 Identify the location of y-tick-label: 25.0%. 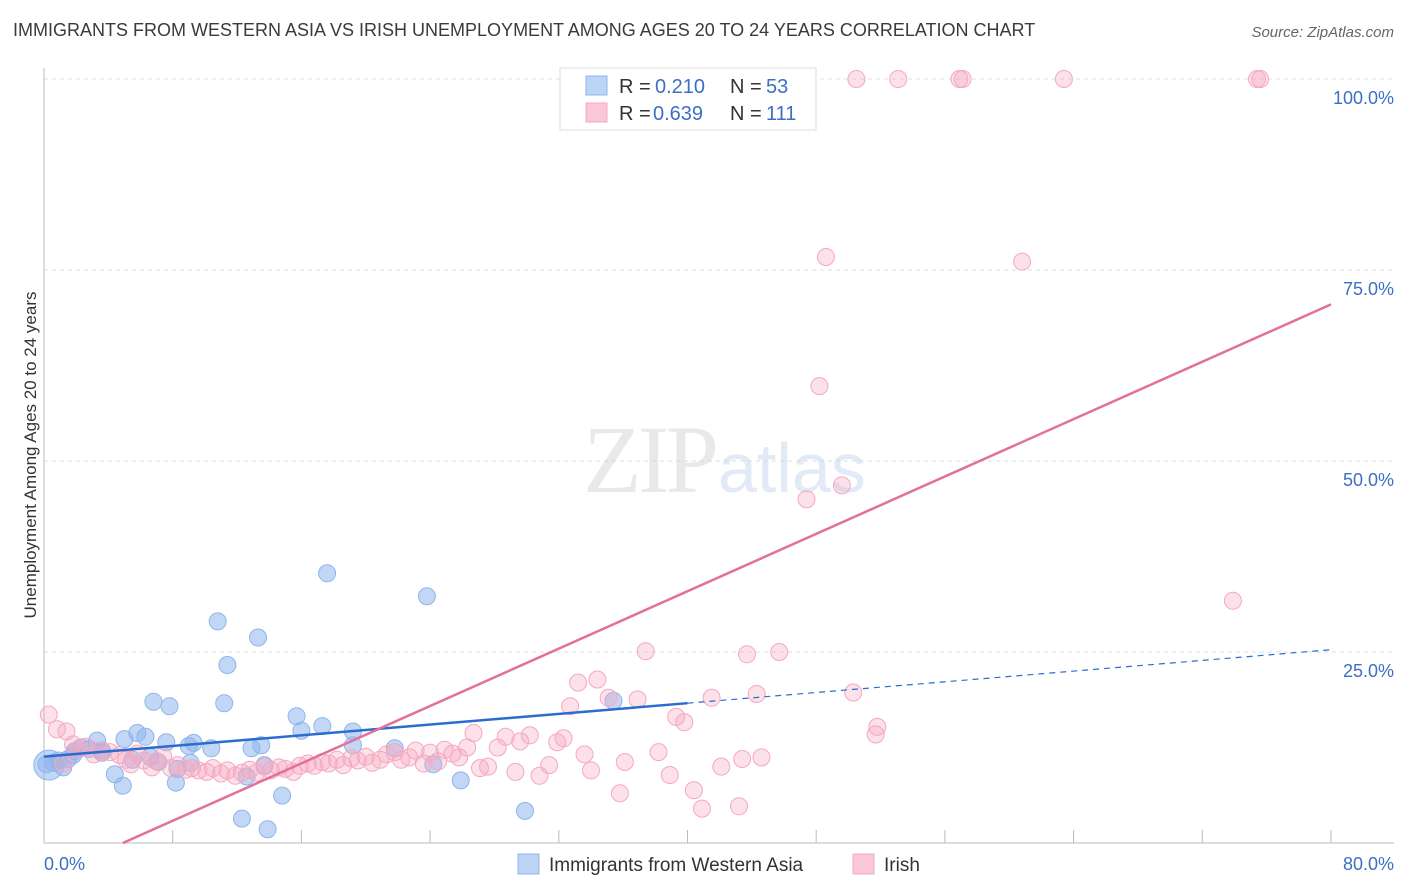
(1368, 671).